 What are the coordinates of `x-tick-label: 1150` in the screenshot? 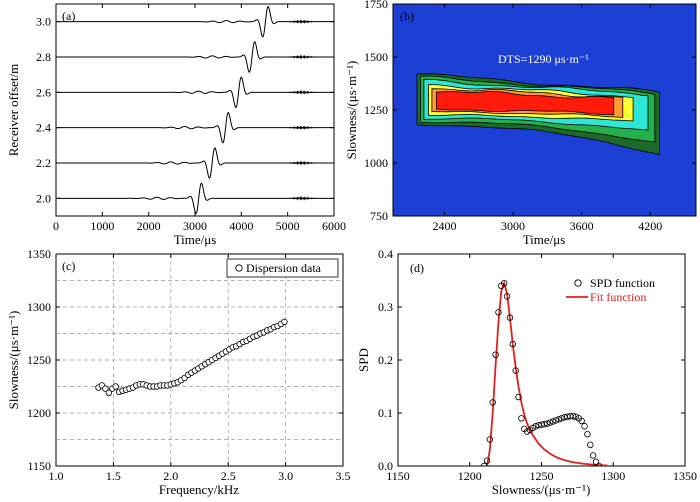 It's located at (398, 476).